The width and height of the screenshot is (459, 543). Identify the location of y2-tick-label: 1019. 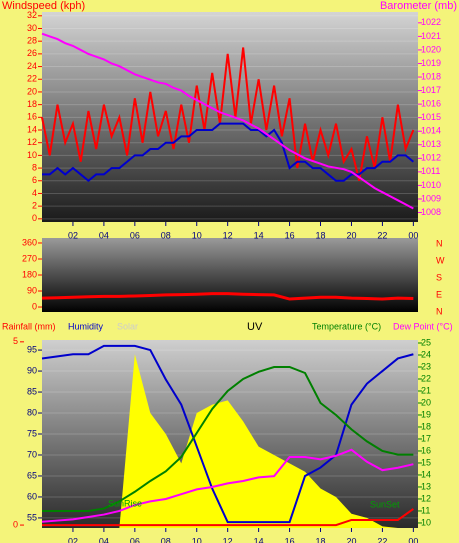
(431, 63).